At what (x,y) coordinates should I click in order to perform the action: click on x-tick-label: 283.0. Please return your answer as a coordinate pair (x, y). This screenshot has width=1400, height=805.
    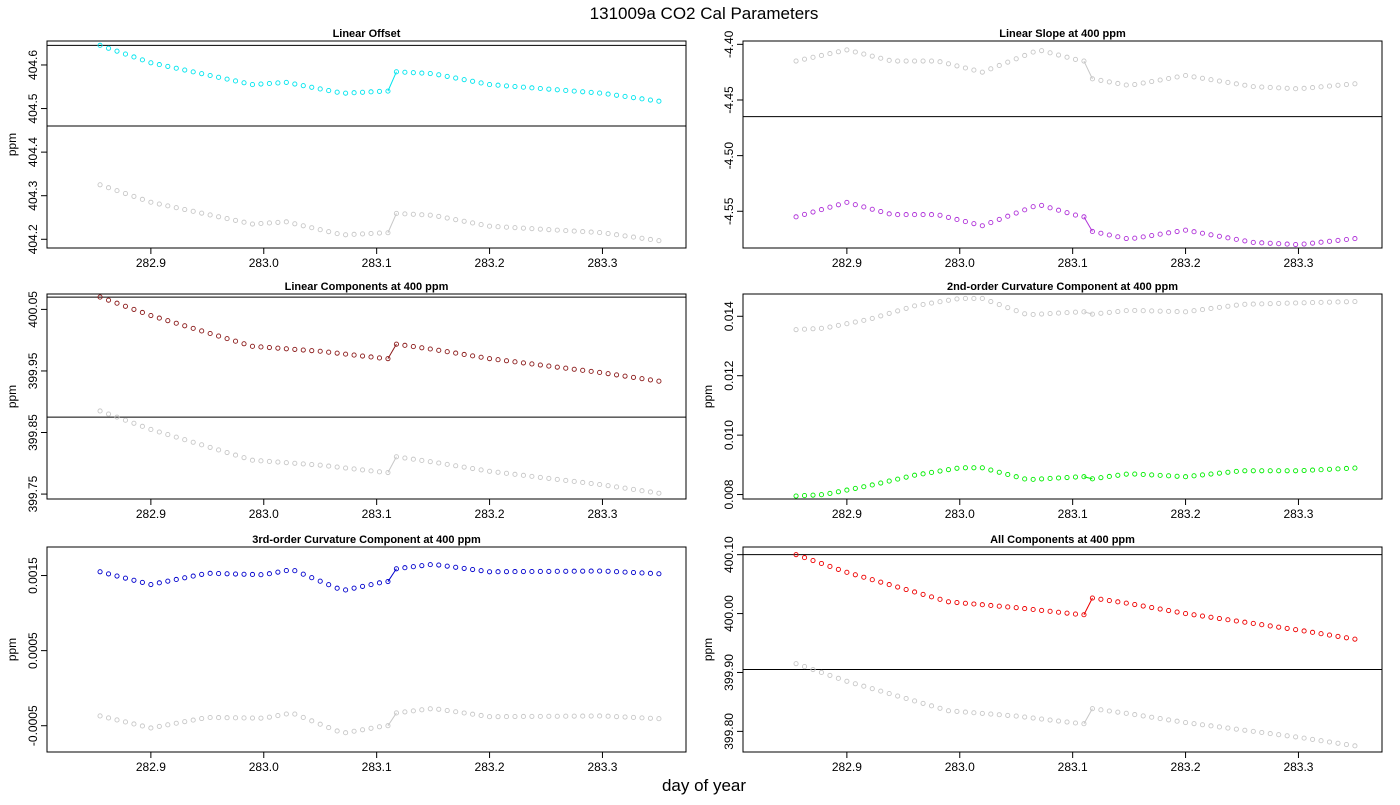
    Looking at the image, I should click on (960, 263).